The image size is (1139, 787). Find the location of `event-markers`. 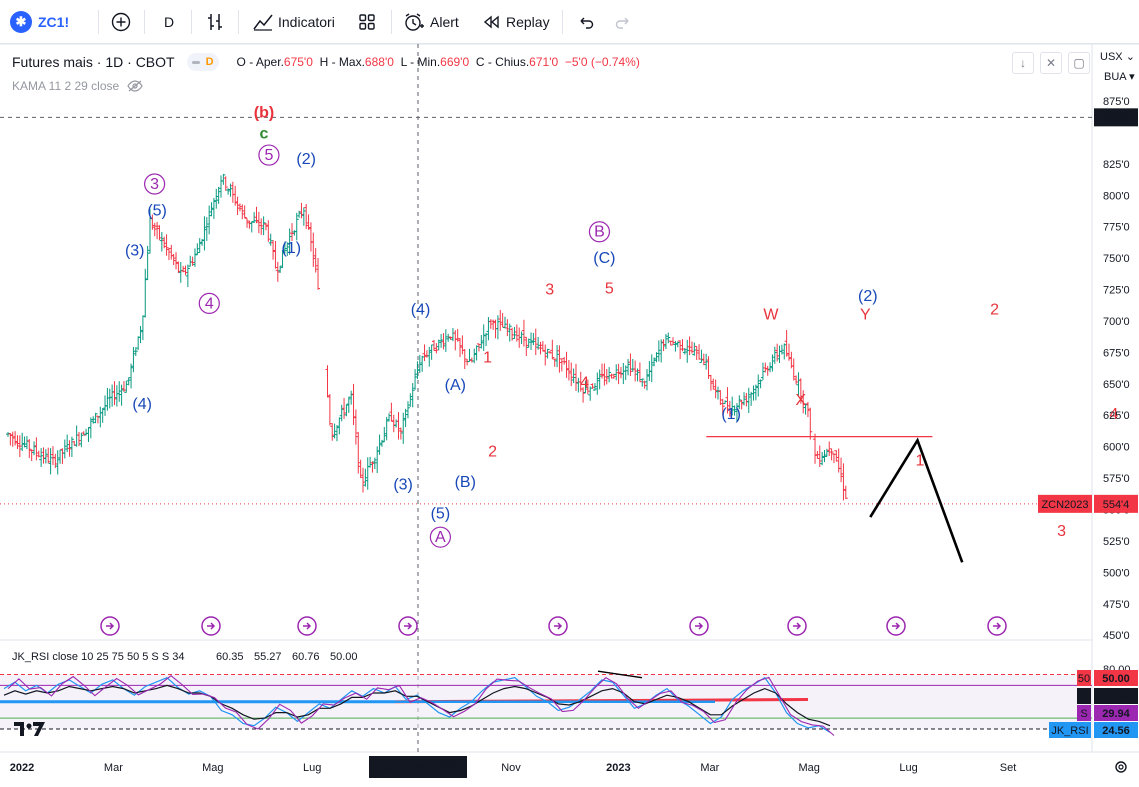

event-markers is located at coordinates (553, 626).